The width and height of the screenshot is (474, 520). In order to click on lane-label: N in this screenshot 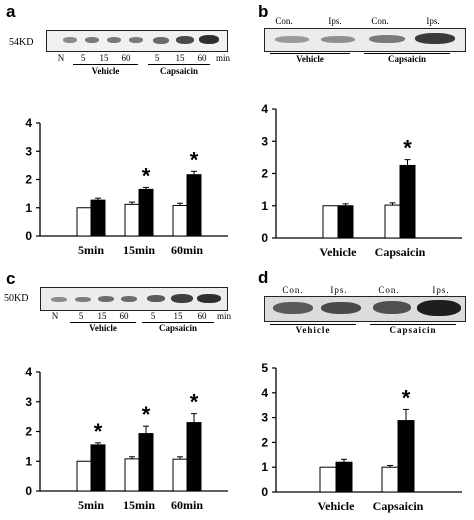, I will do `click(61, 58)`.